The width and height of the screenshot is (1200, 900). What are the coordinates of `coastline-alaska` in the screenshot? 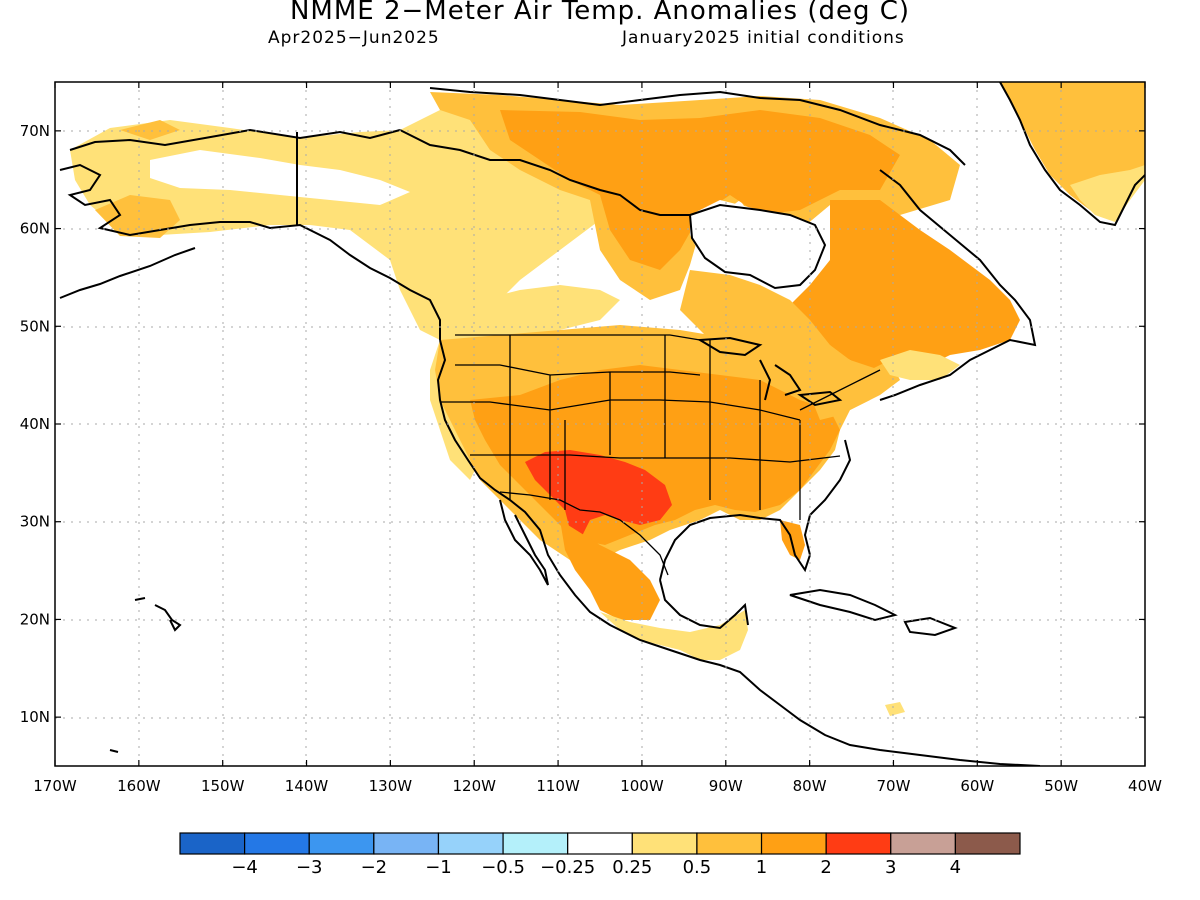 It's located at (250, 234).